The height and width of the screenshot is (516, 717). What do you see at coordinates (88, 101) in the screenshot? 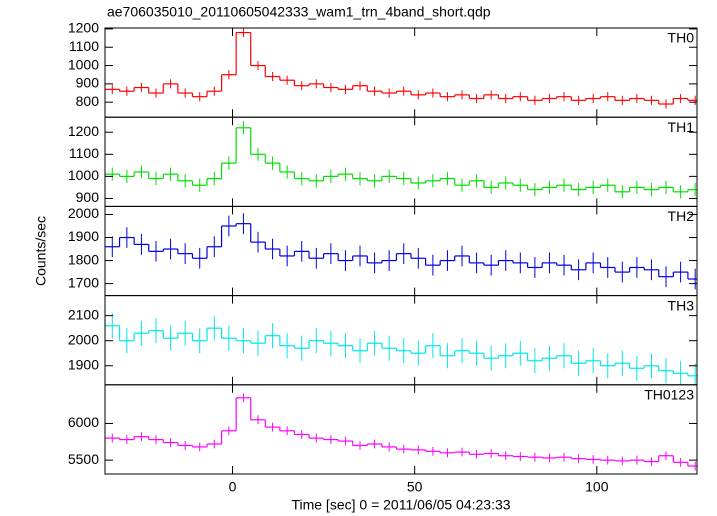
I see `y-tick-label: 800` at bounding box center [88, 101].